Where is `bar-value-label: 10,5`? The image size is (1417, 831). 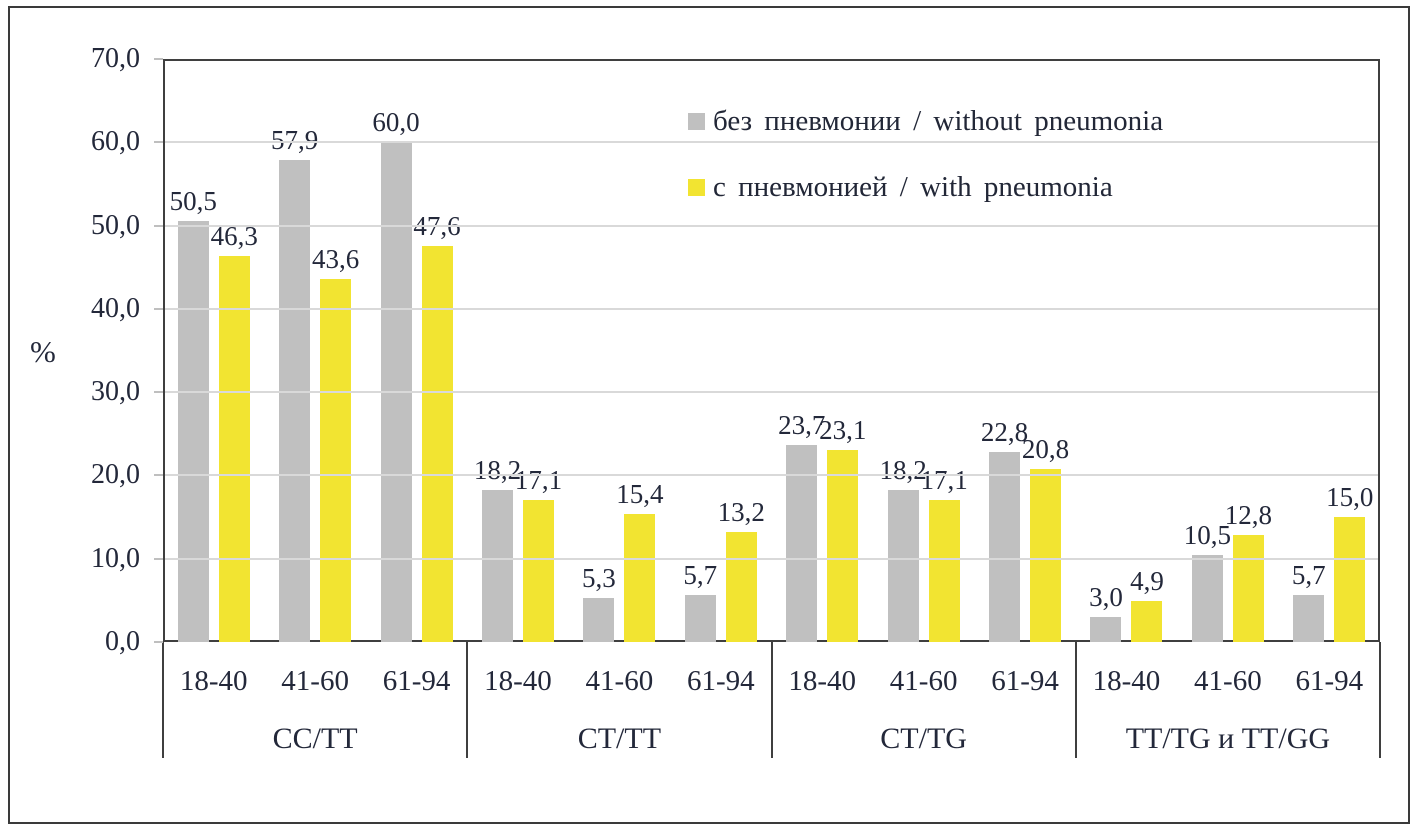 bar-value-label: 10,5 is located at coordinates (1207, 534).